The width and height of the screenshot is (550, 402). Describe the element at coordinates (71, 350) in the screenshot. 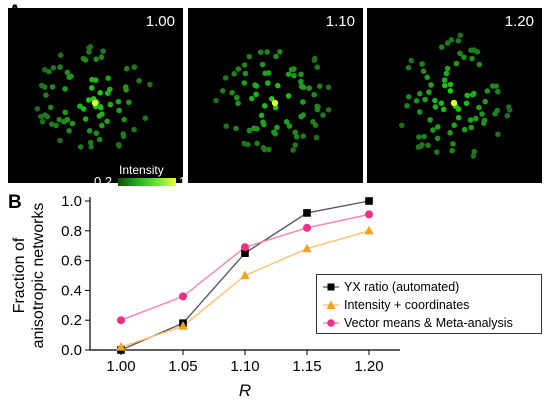

I see `y-tick-label: 0.0` at that location.